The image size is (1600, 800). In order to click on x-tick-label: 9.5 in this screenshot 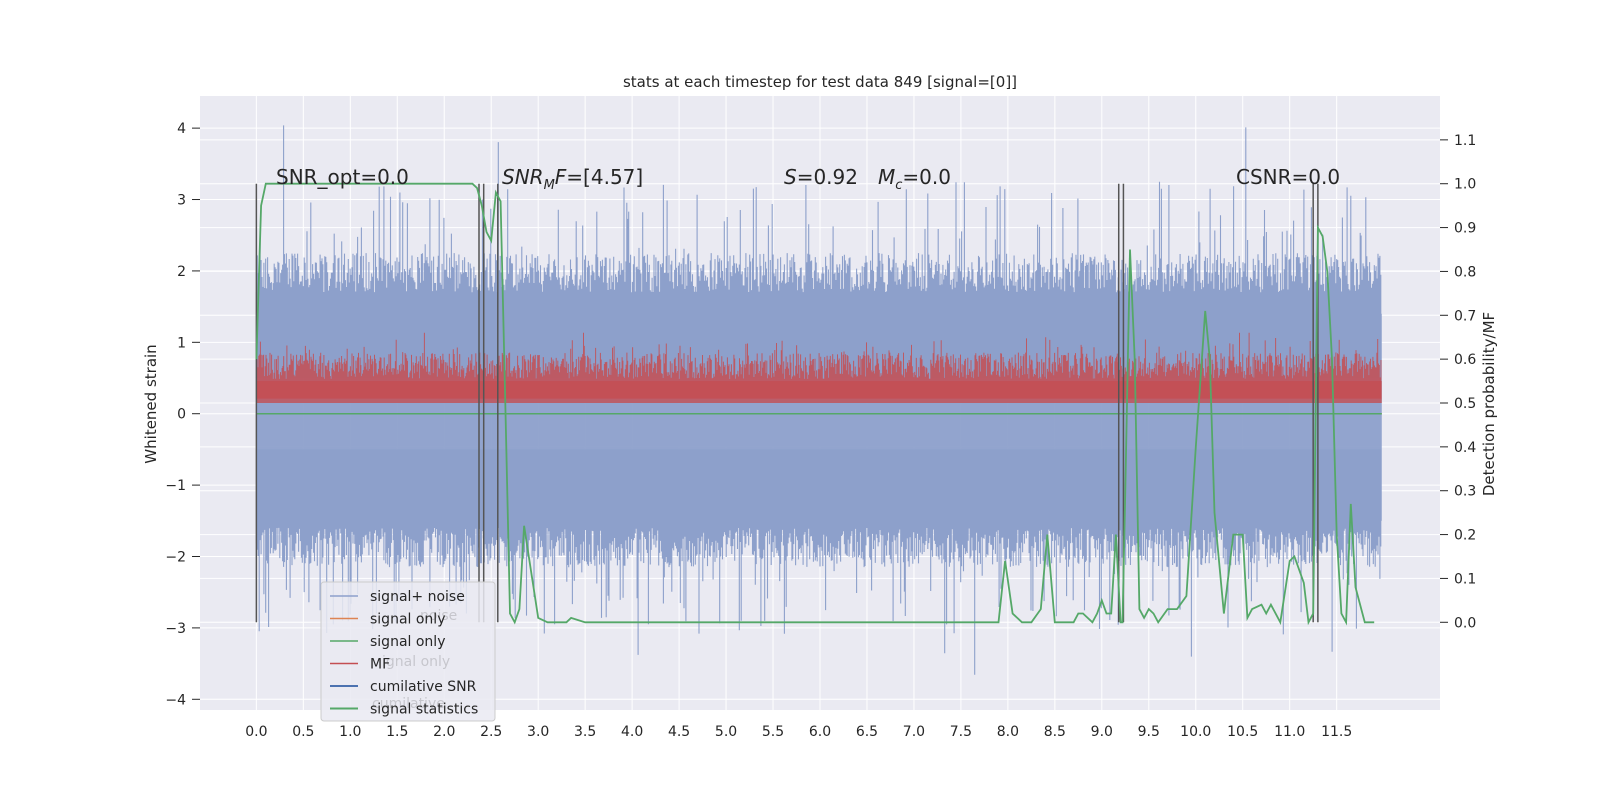, I will do `click(1149, 732)`.